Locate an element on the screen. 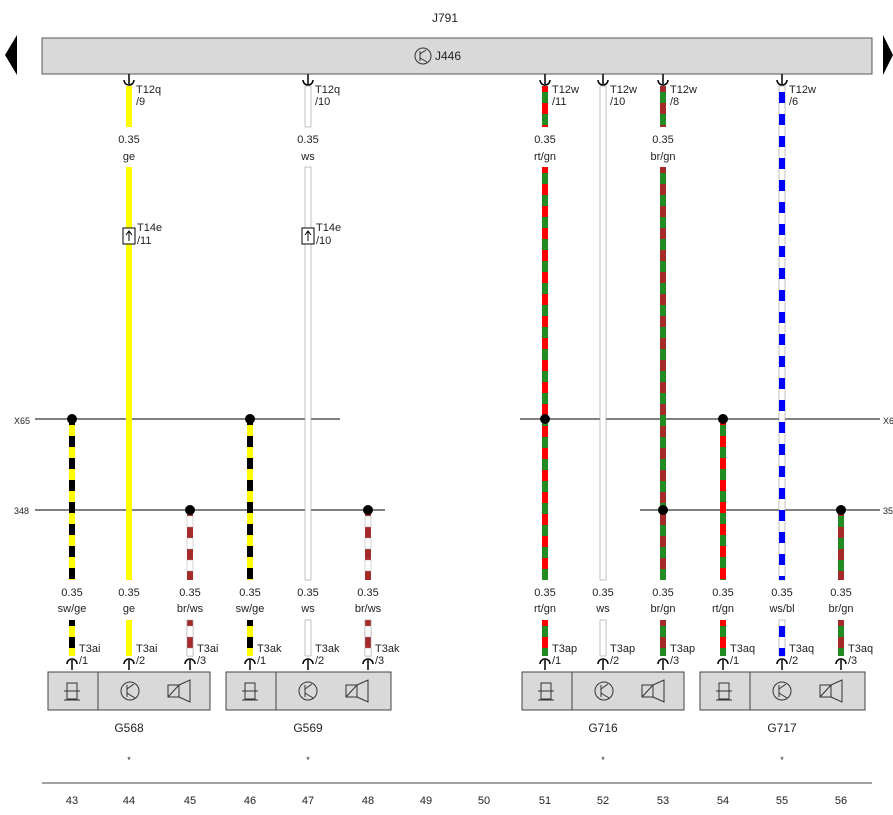 The image size is (893, 815). grid-number: 55 is located at coordinates (782, 801).